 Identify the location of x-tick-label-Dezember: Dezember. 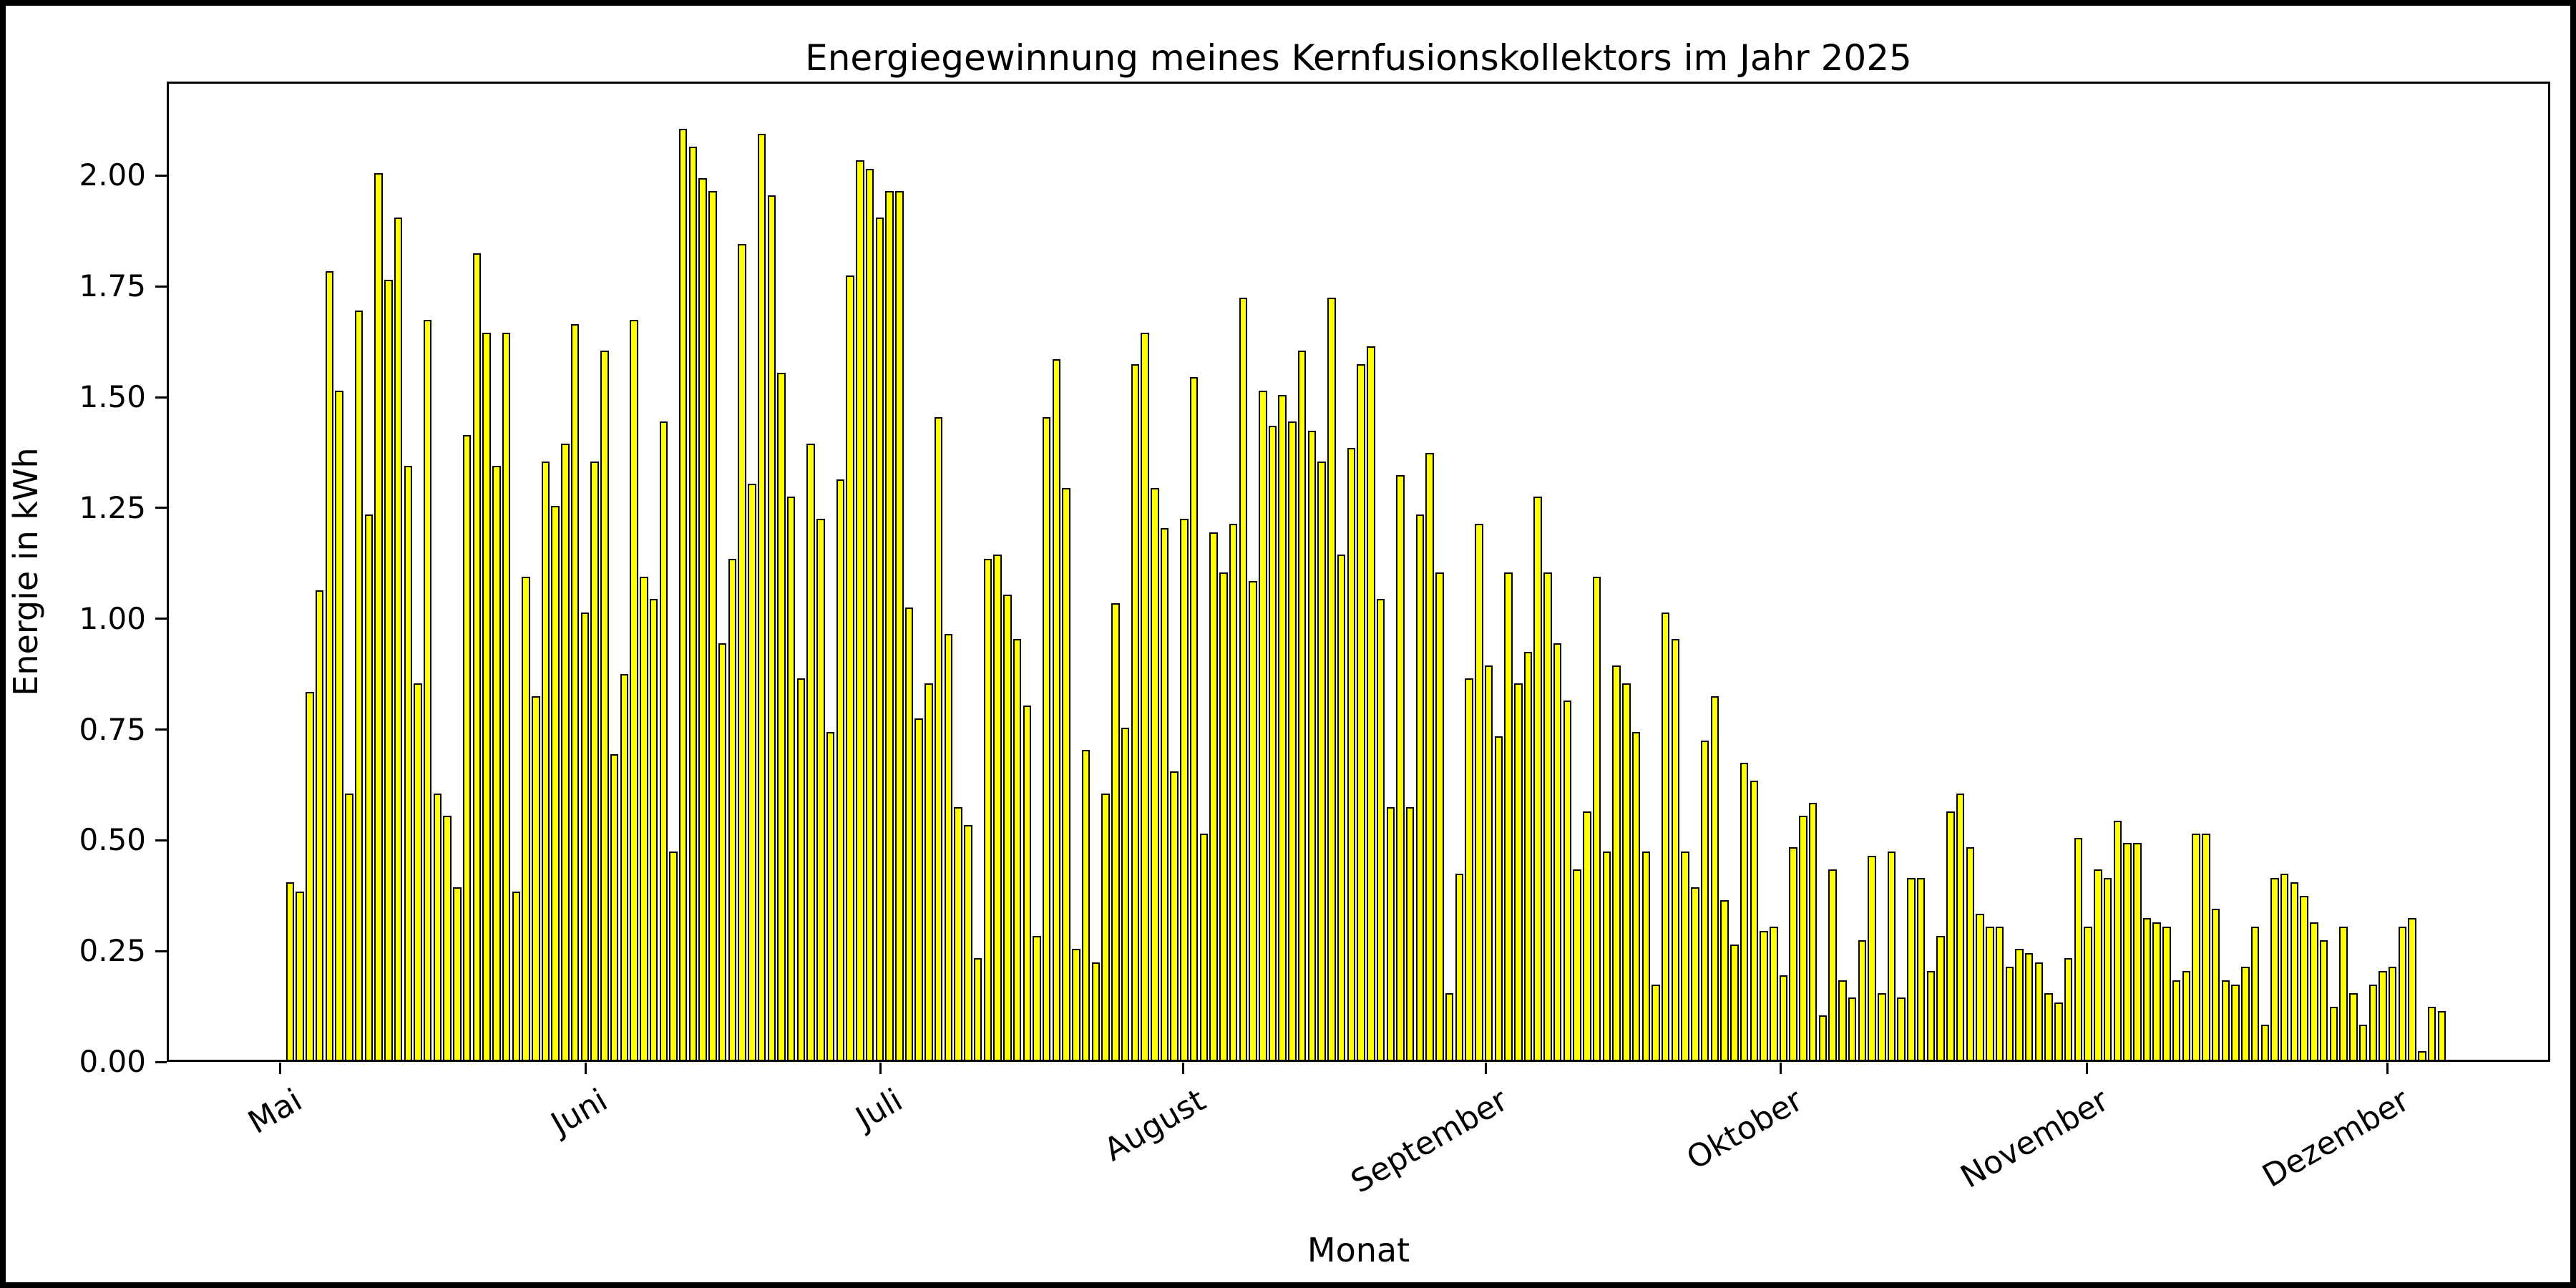
(2336, 1138).